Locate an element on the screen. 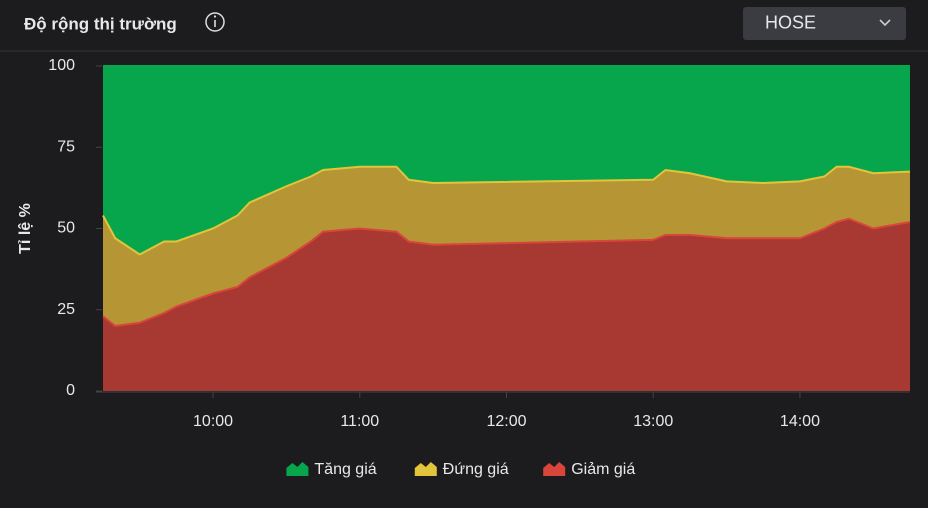 Image resolution: width=928 pixels, height=508 pixels. y-tick-label: 0 is located at coordinates (70, 390).